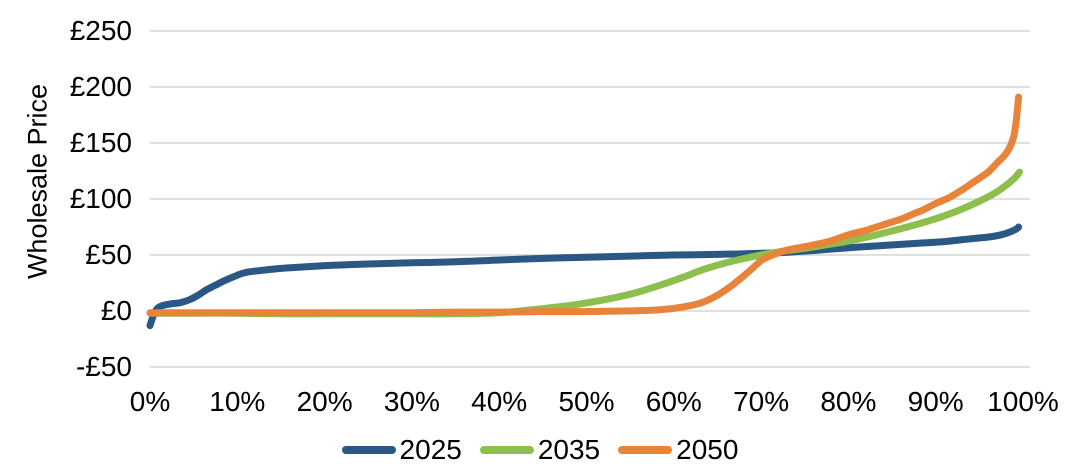 This screenshot has width=1080, height=472. I want to click on x-tick-label: 90%, so click(935, 401).